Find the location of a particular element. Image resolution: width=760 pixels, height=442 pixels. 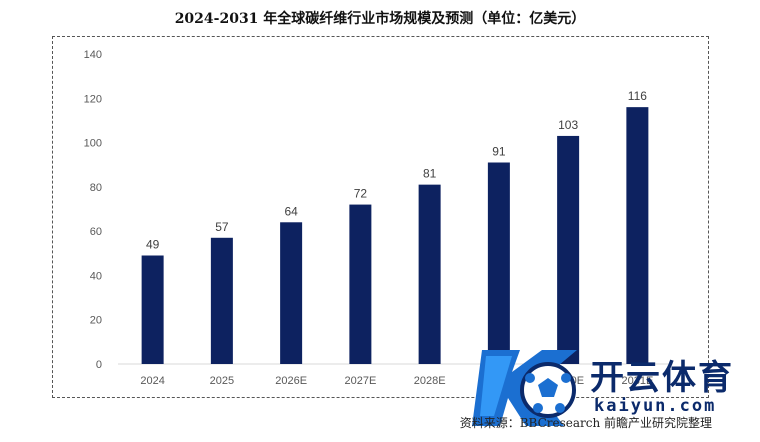

y-tick-label: 60 is located at coordinates (96, 232).